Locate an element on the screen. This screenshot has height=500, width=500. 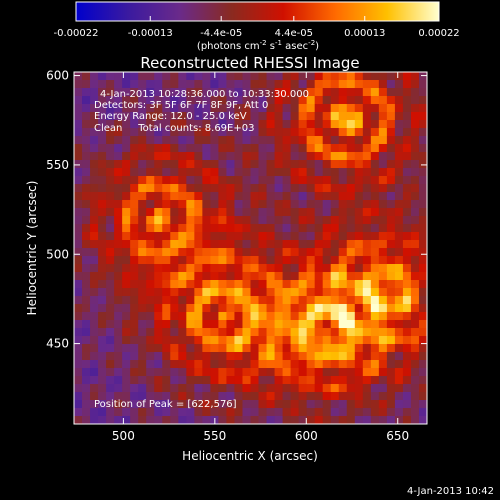
y-tick-label: 600 is located at coordinates (57, 76).